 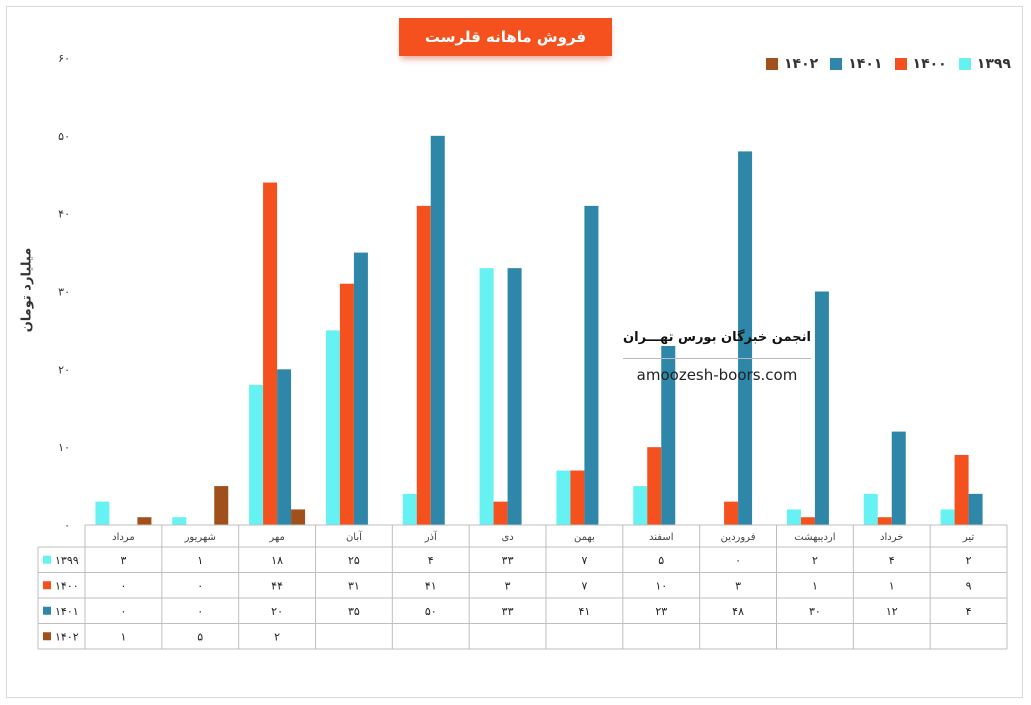 What do you see at coordinates (431, 611) in the screenshot?
I see `table-cell-value: ۵۰` at bounding box center [431, 611].